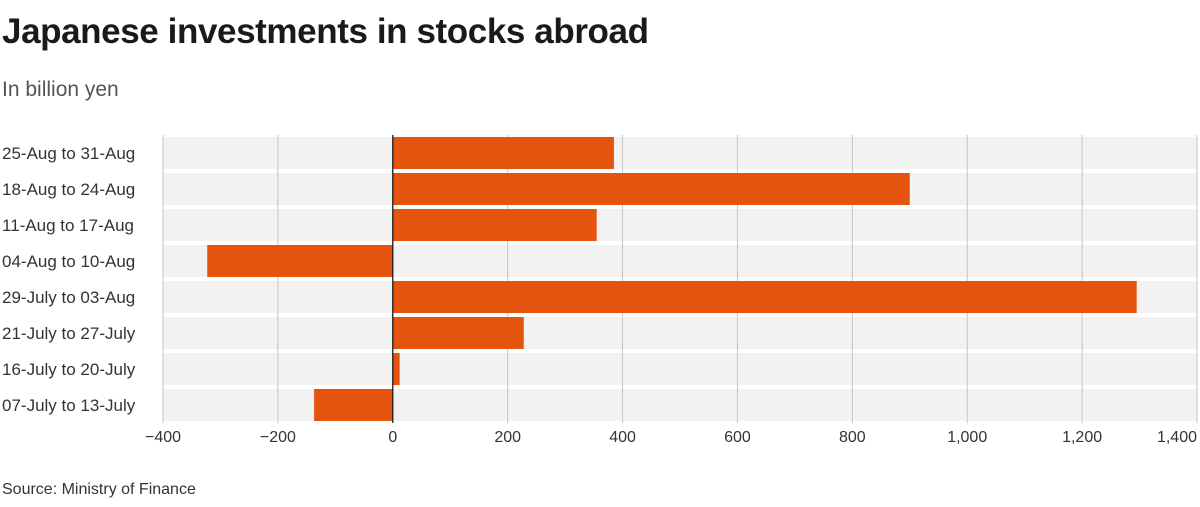 This screenshot has width=1200, height=507. I want to click on category-label: 16-July to 20-July, so click(69, 369).